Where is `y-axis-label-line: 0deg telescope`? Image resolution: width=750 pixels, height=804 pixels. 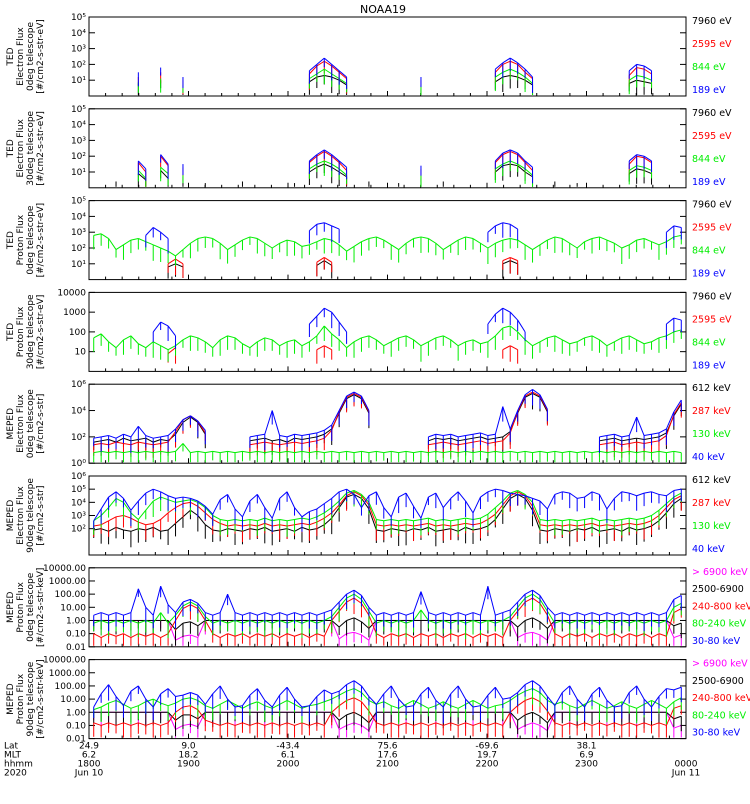
y-axis-label-line: 0deg telescope is located at coordinates (31, 424).